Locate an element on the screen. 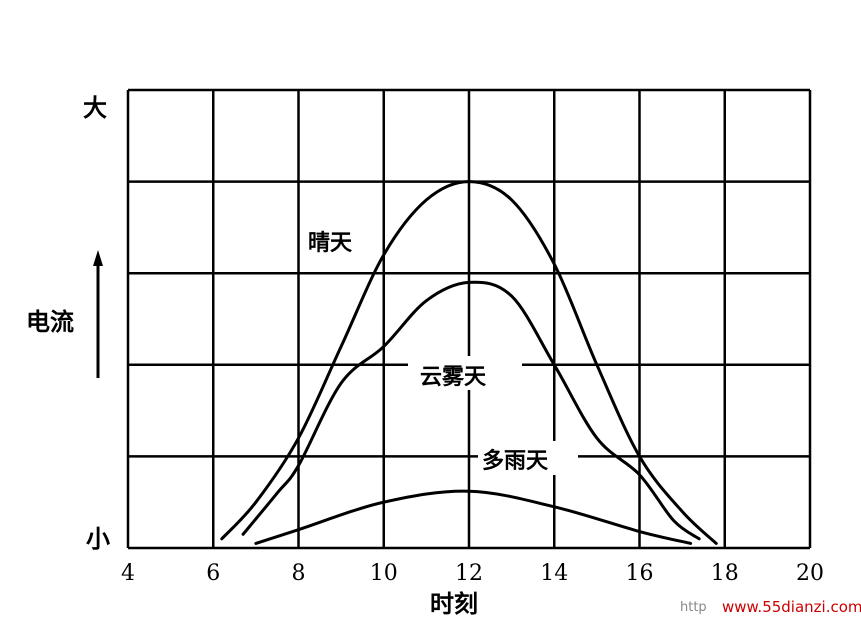  x-tick-labels: 4 6 8 10 12 14 16 18 20 is located at coordinates (472, 573).